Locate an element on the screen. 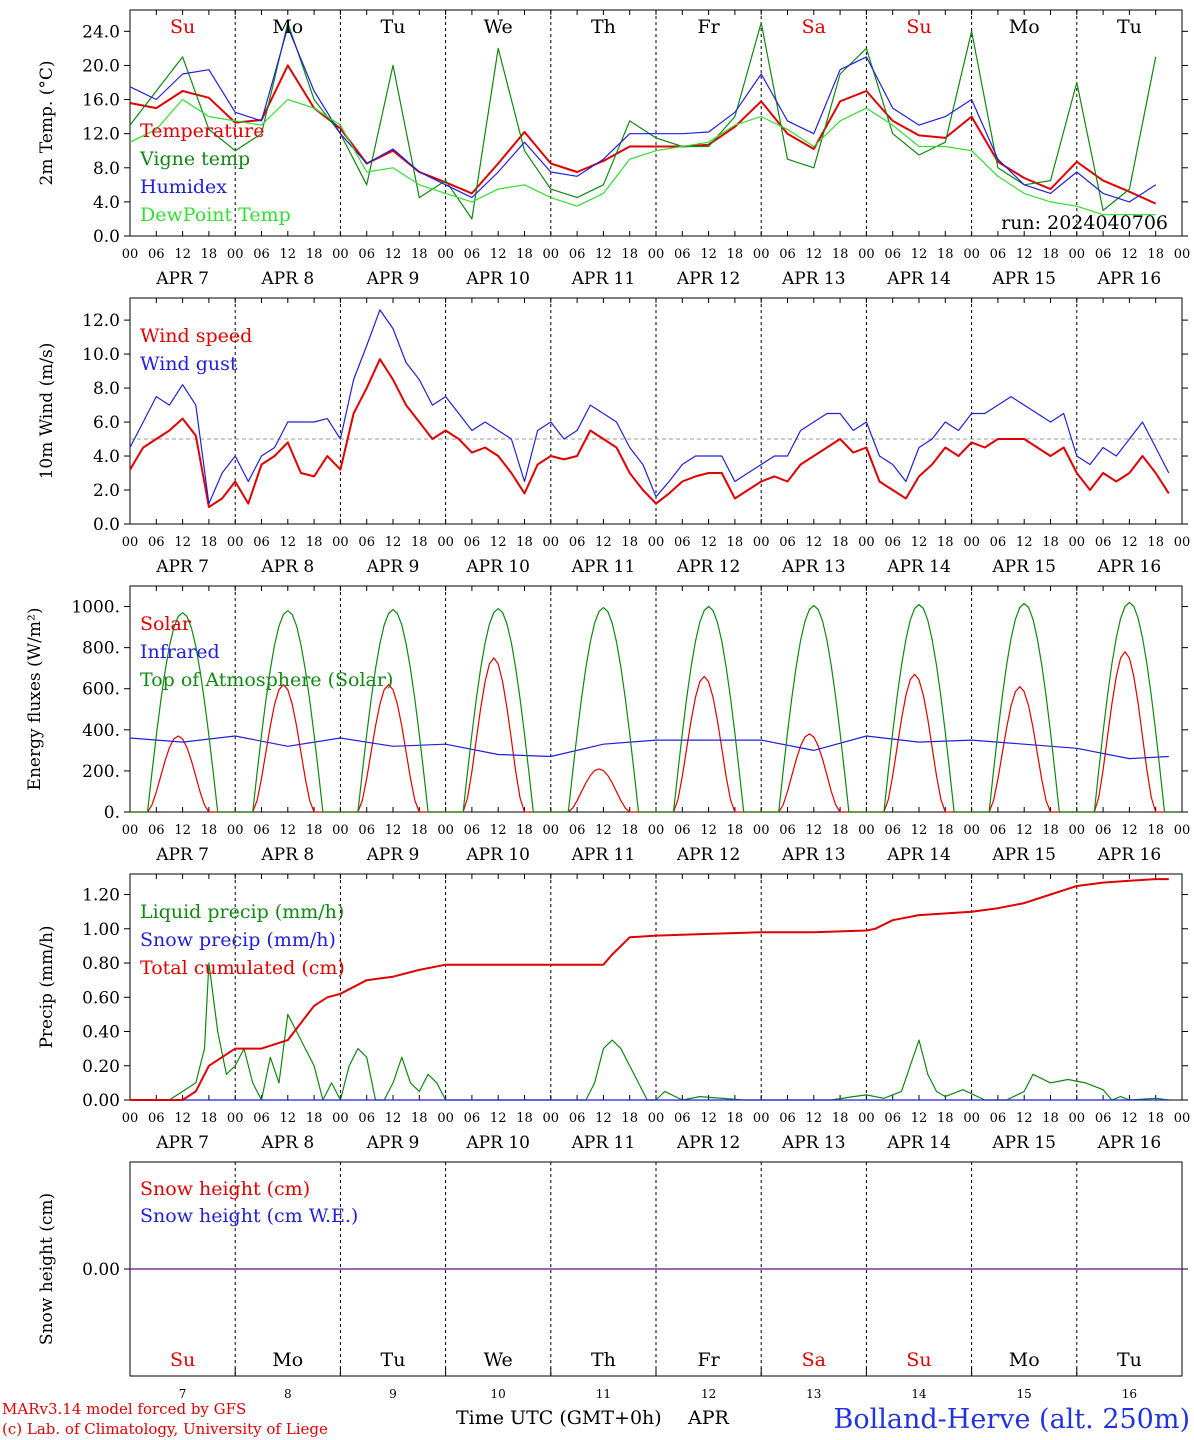 This screenshot has width=1194, height=1440. legend-entry: Snow precip (mm/h) is located at coordinates (238, 940).